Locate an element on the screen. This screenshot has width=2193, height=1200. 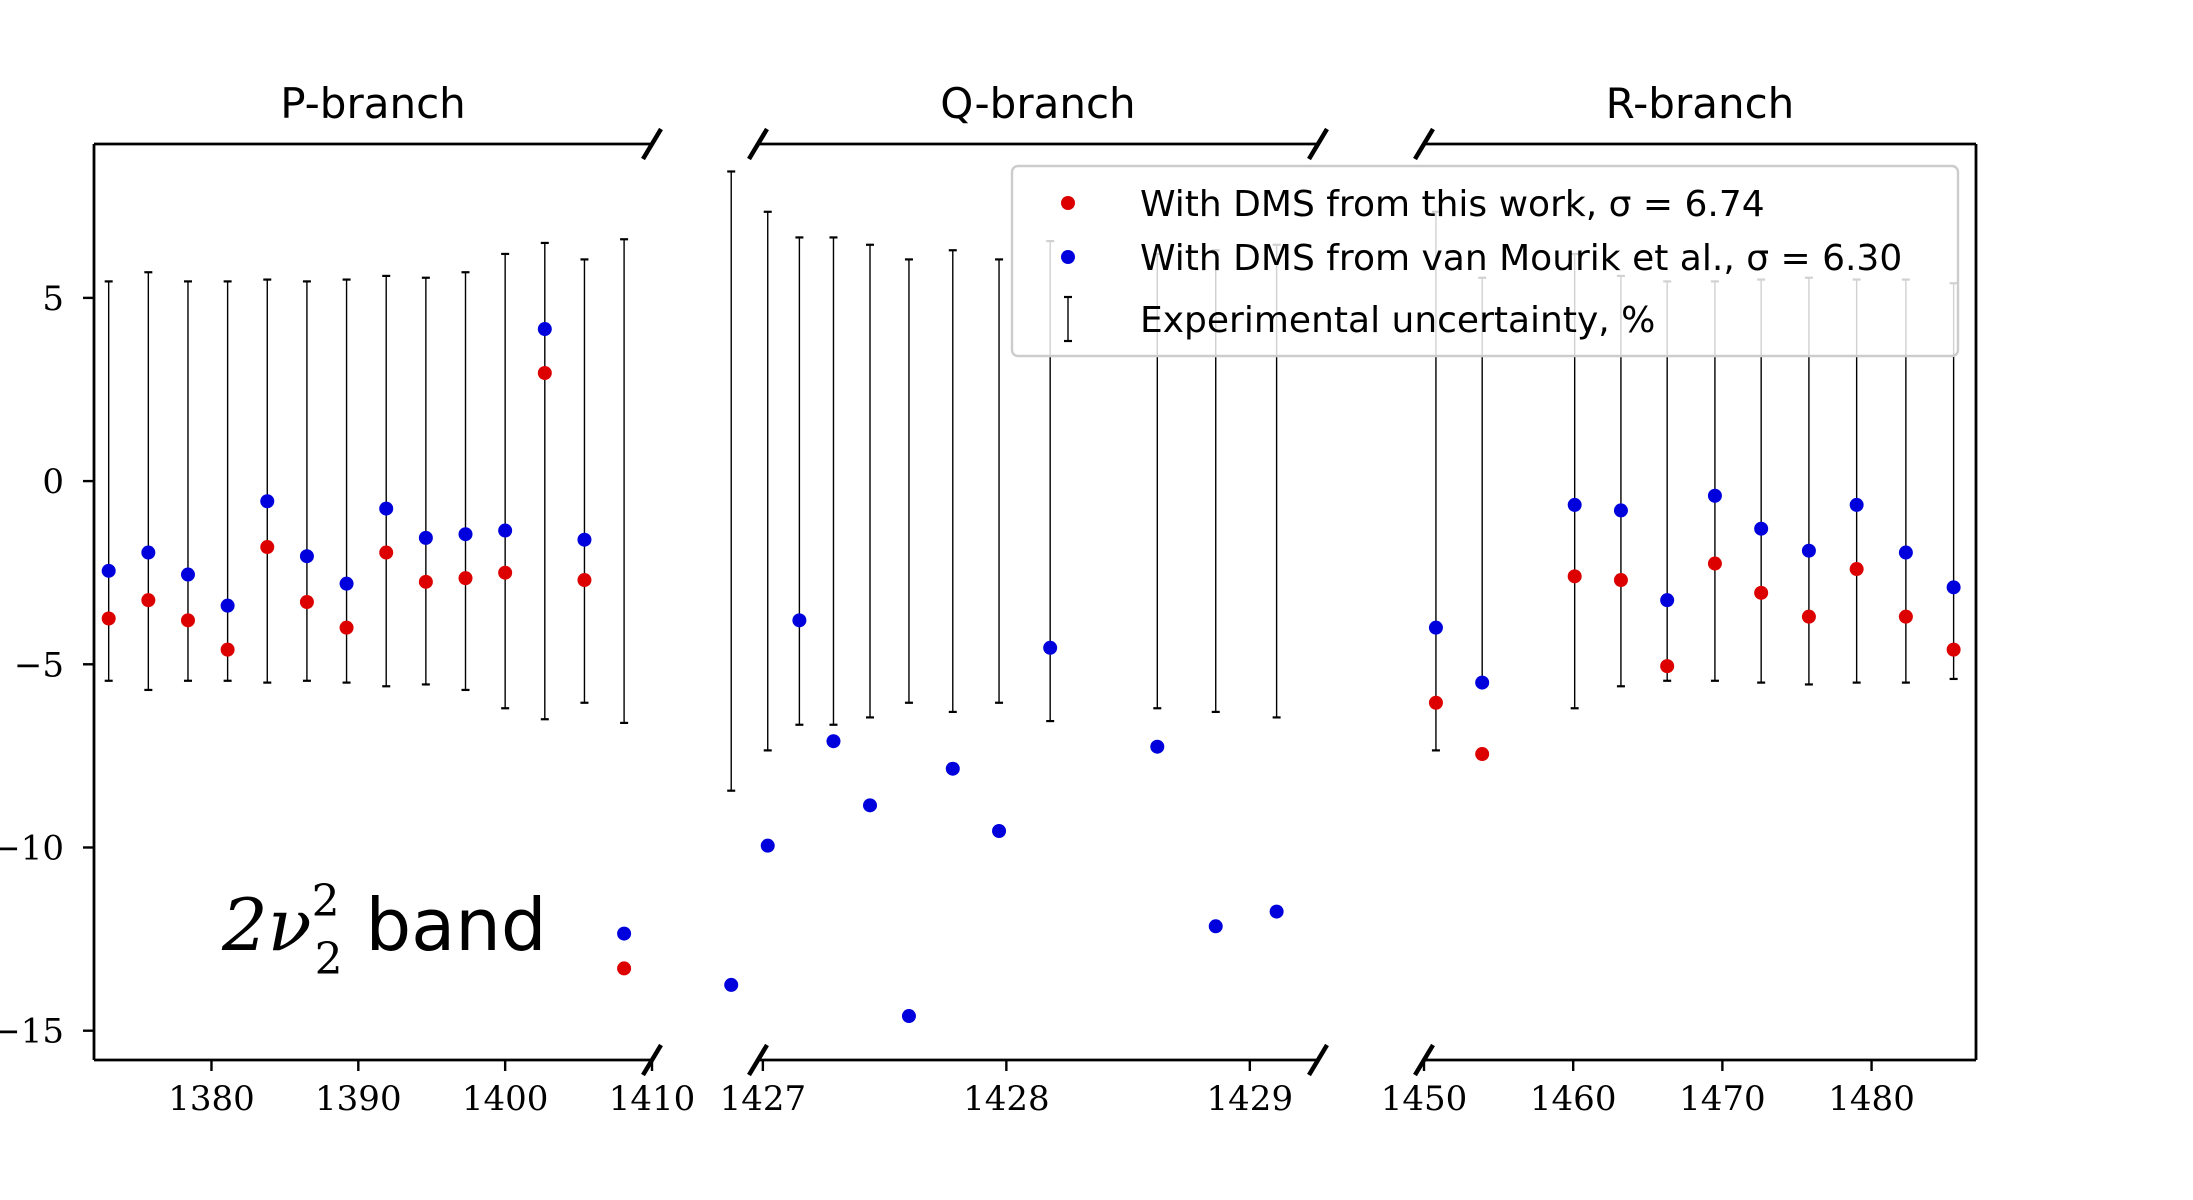
band-label-superscript: 2 is located at coordinates (326, 901).